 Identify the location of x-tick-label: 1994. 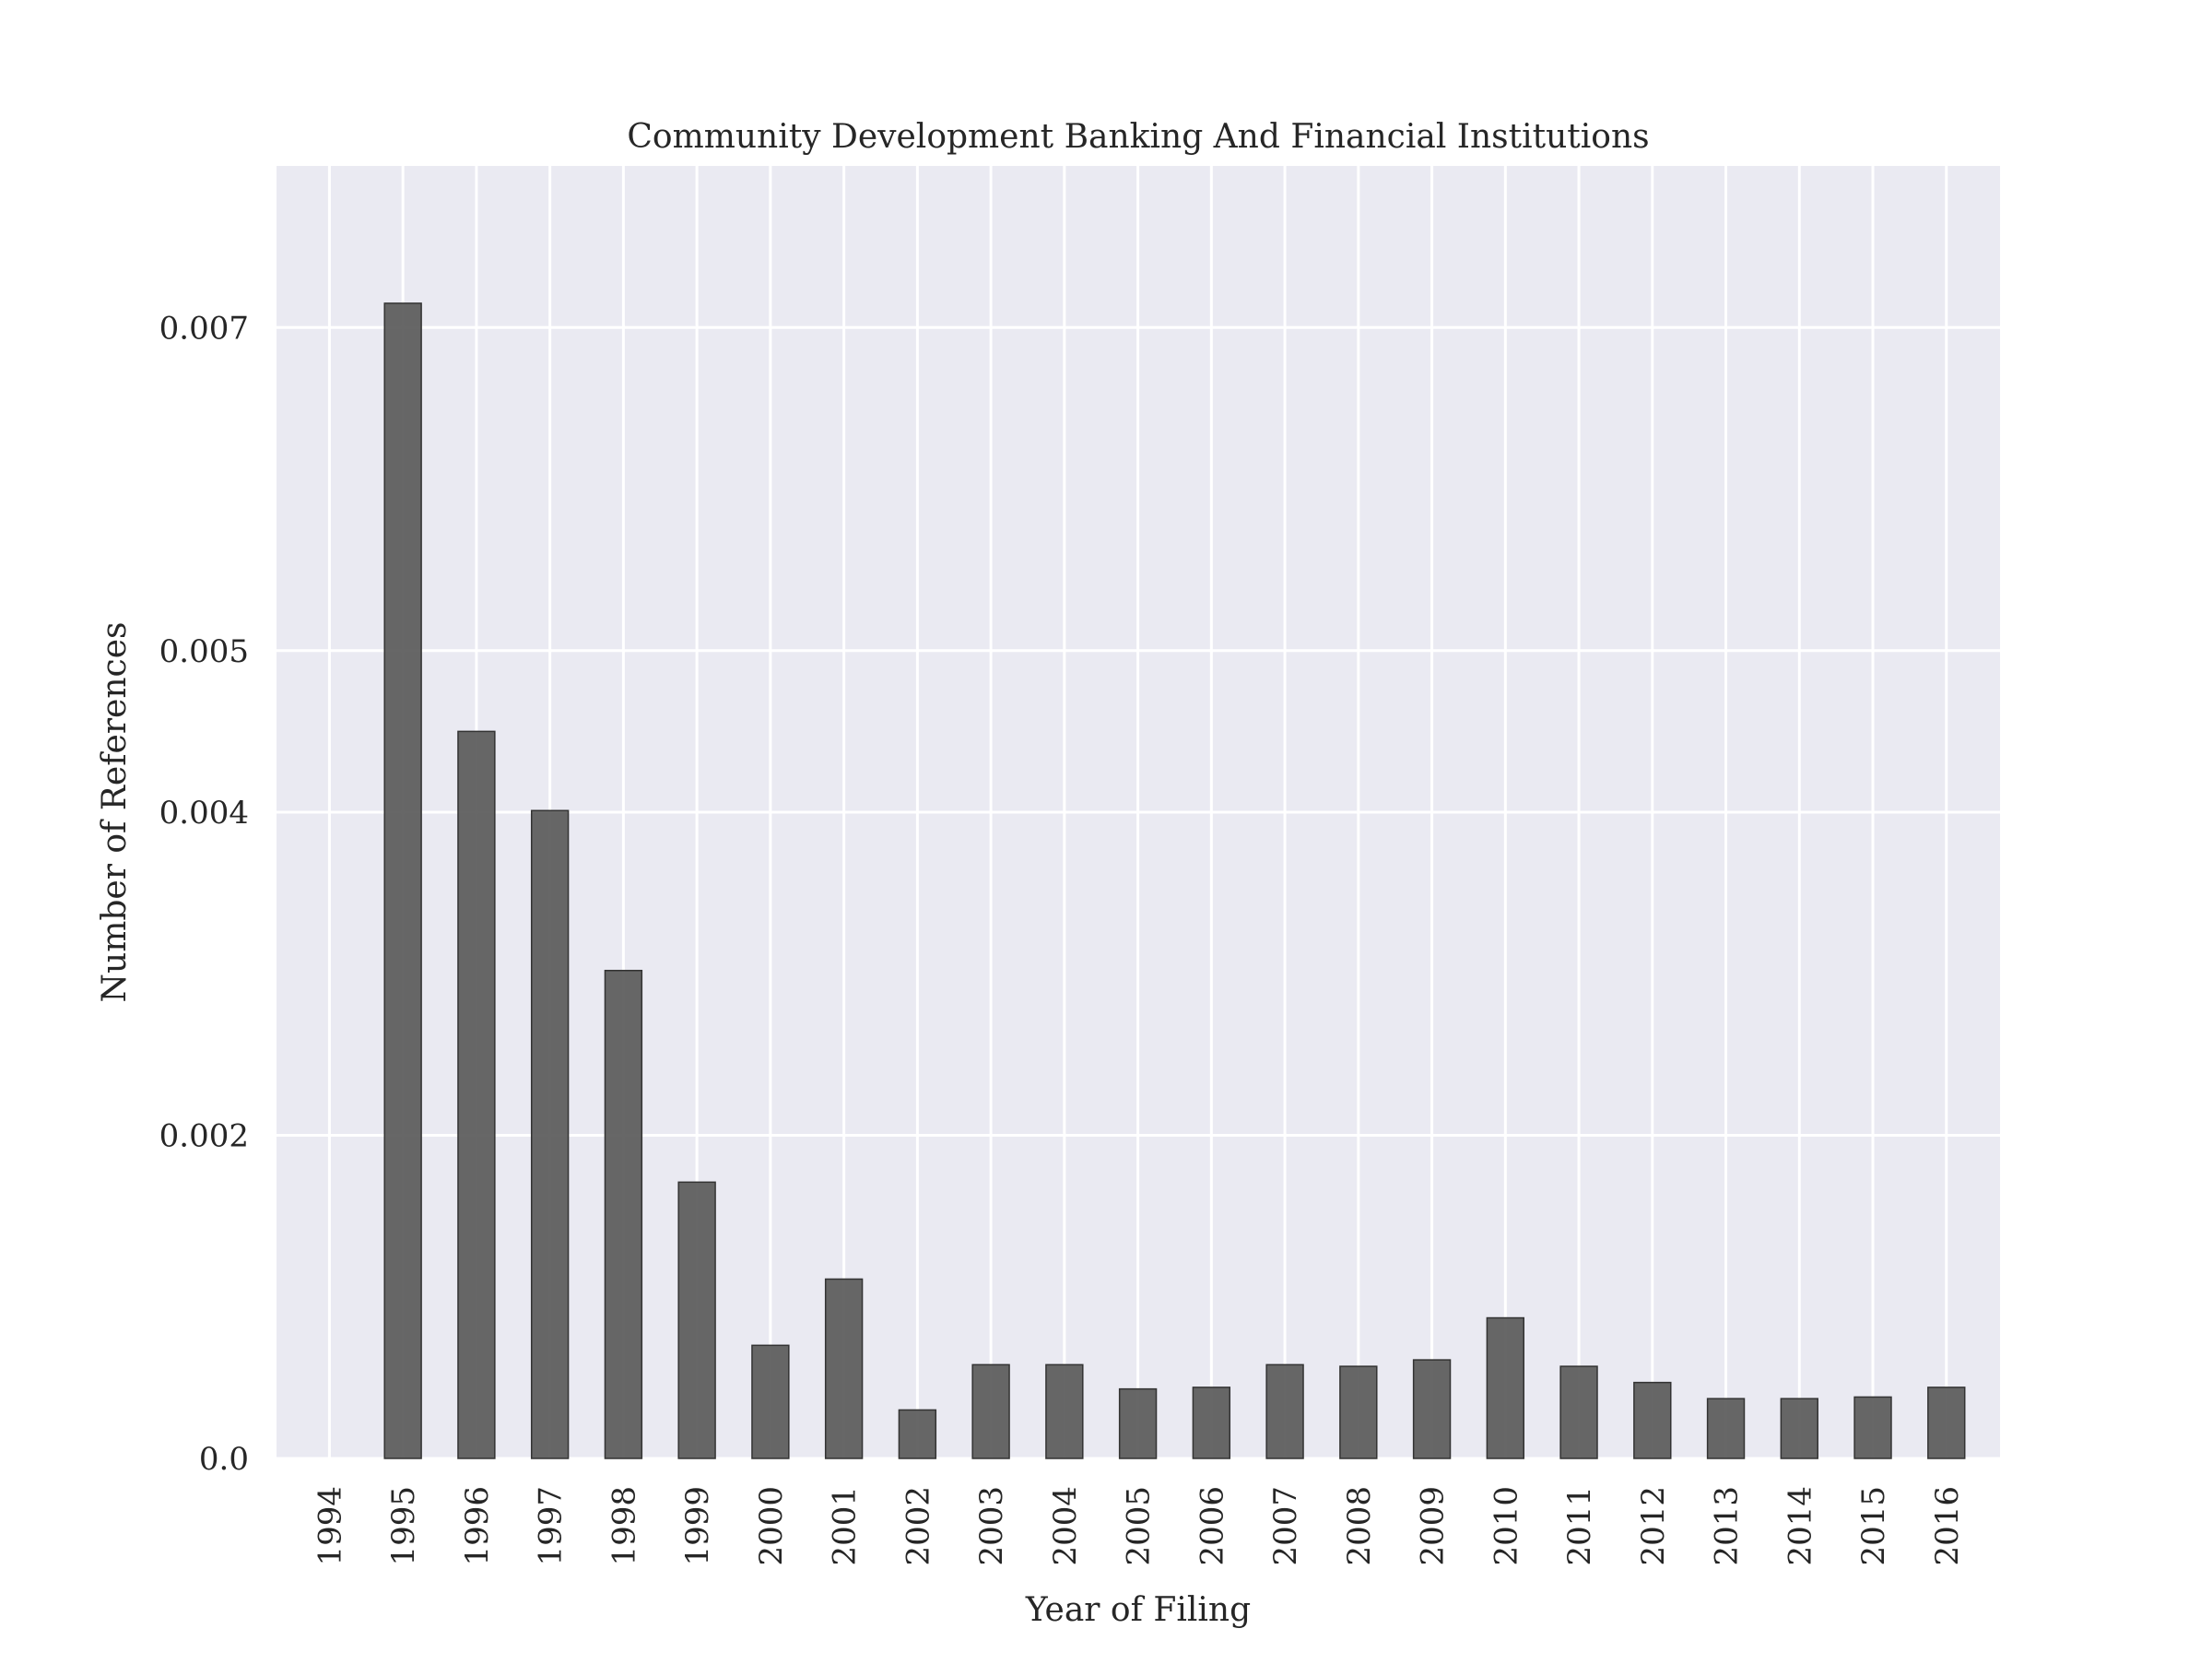
(330, 1526).